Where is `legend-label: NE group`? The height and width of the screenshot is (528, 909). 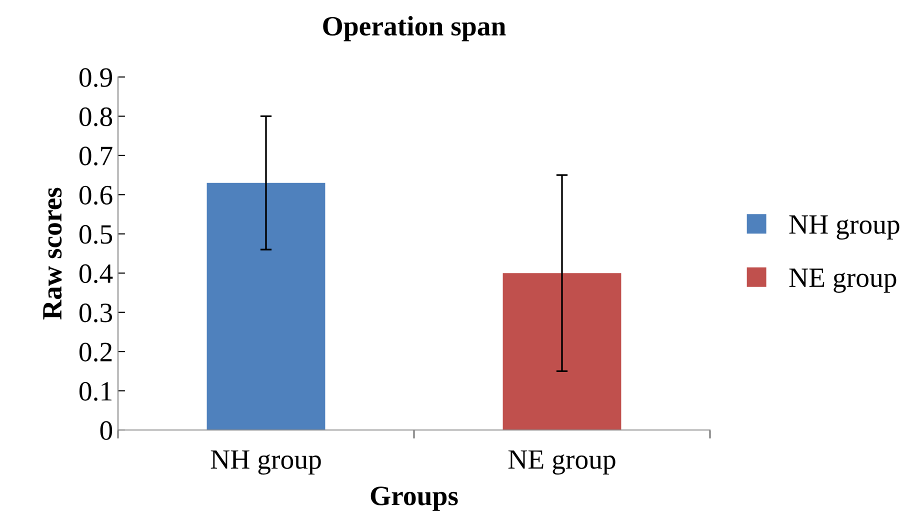
legend-label: NE group is located at coordinates (842, 280).